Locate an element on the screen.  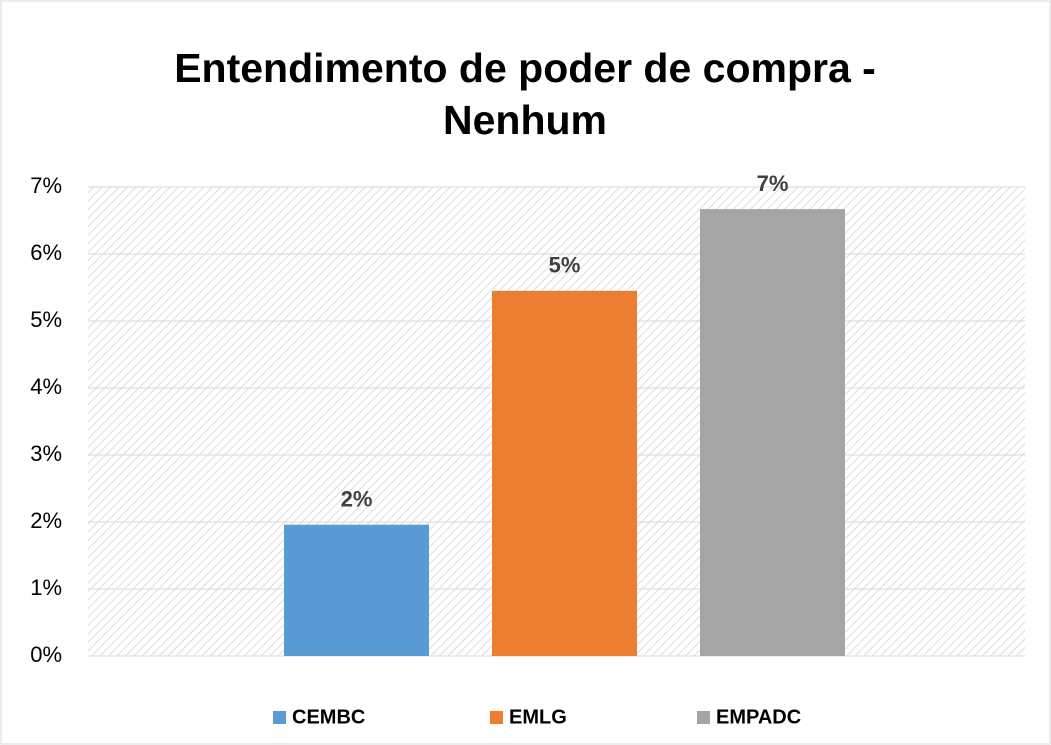
legend-label: EMLG is located at coordinates (538, 717).